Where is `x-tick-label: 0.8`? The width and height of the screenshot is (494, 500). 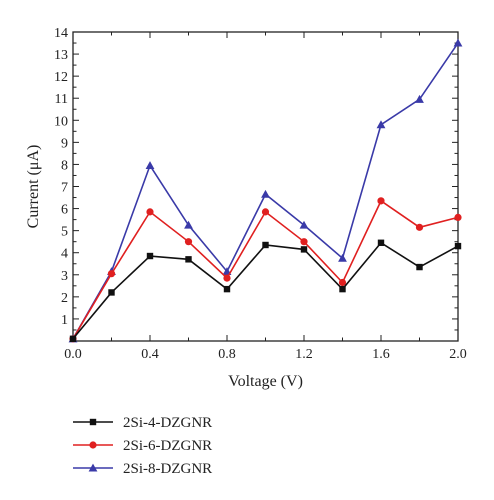 x-tick-label: 0.8 is located at coordinates (227, 354).